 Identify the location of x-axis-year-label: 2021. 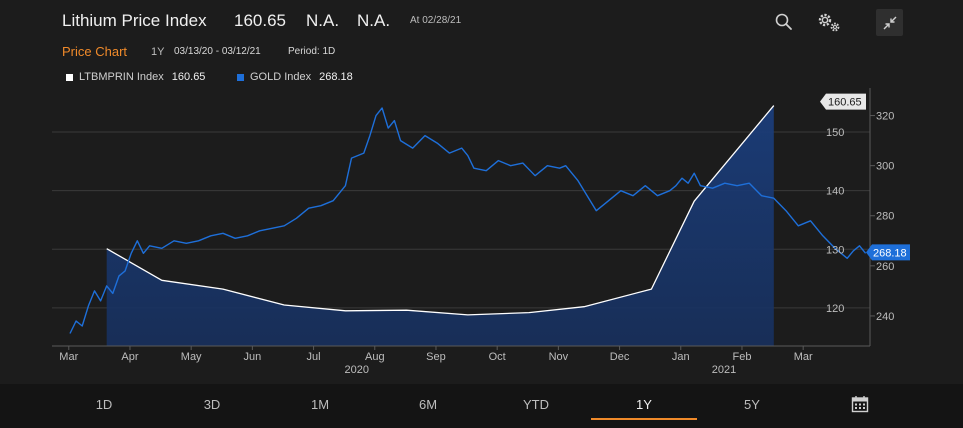
(724, 370).